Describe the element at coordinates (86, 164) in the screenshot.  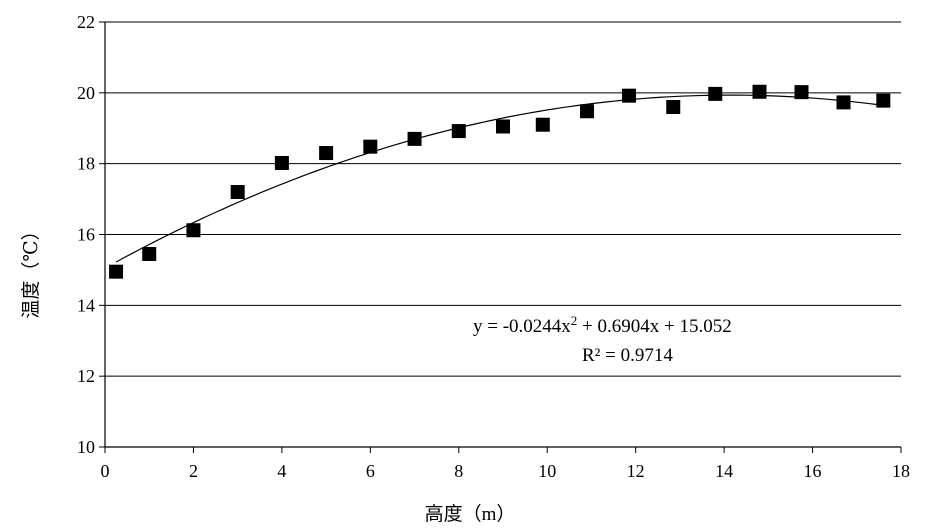
I see `y-tick-label-18: 18` at that location.